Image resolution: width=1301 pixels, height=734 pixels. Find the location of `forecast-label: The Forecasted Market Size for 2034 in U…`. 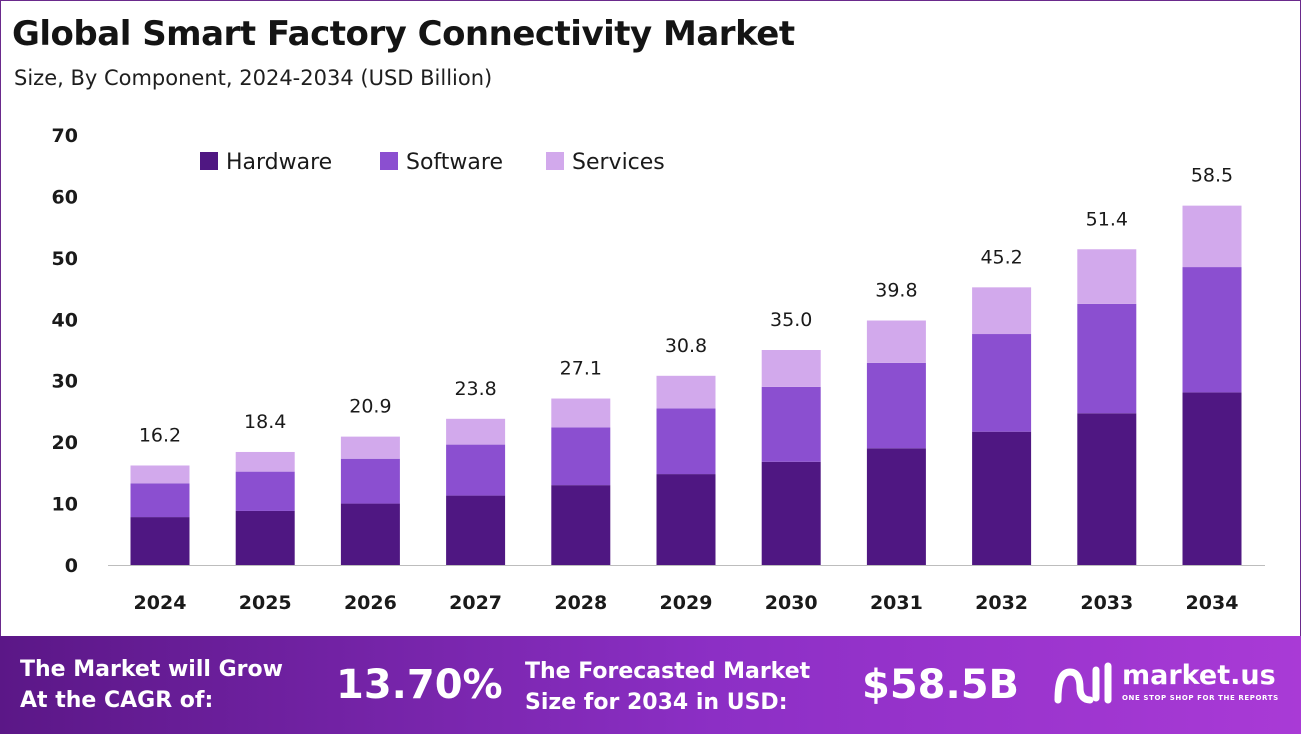

forecast-label: The Forecasted Market Size for 2034 in U… is located at coordinates (667, 687).